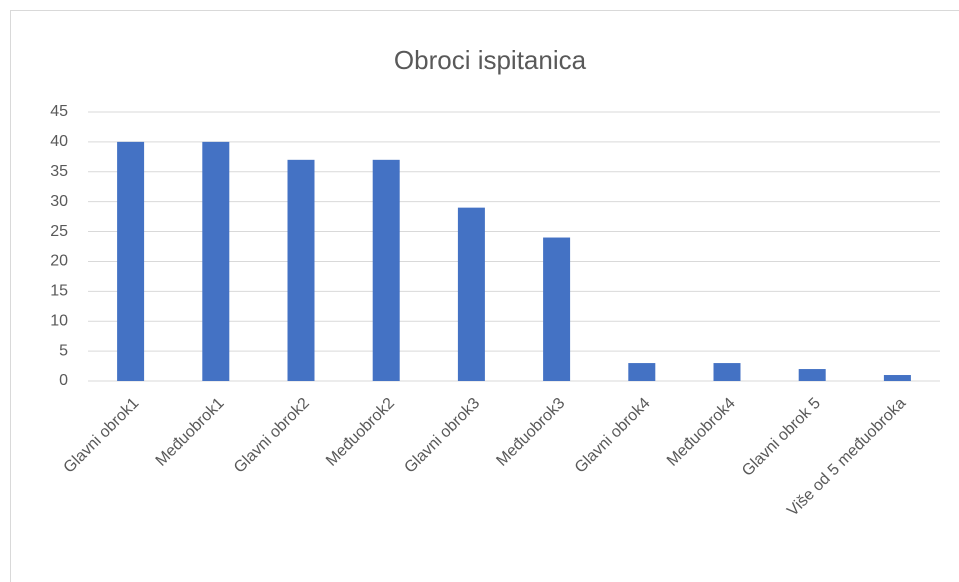  What do you see at coordinates (59, 111) in the screenshot?
I see `y-tick-label: 45` at bounding box center [59, 111].